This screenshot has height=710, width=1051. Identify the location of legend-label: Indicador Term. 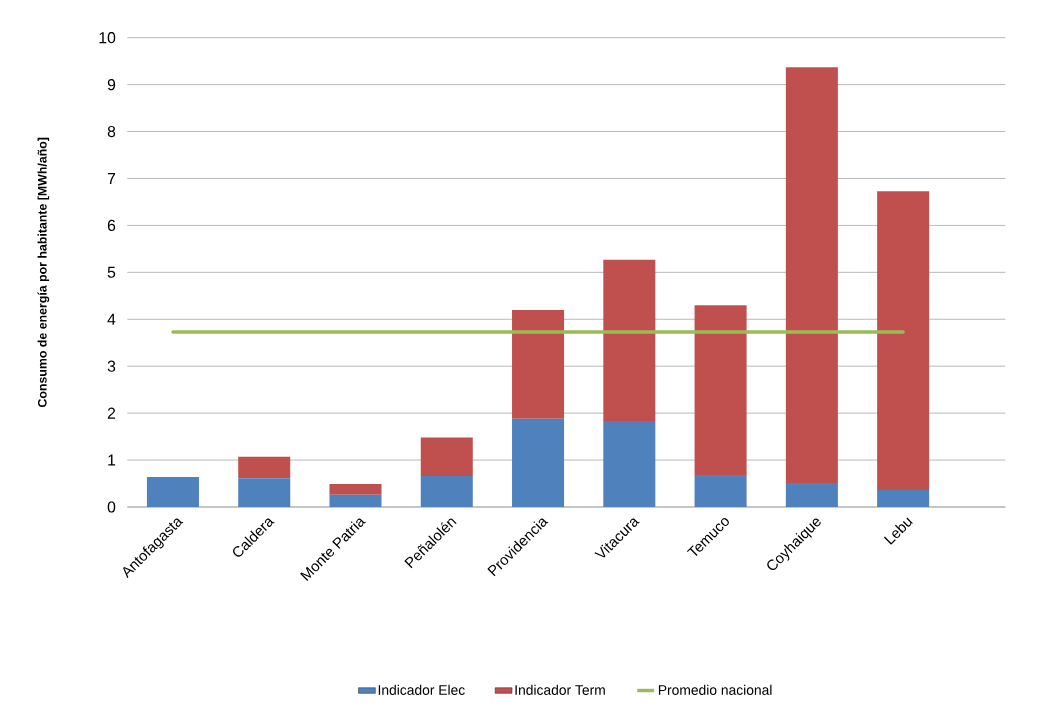
(560, 689).